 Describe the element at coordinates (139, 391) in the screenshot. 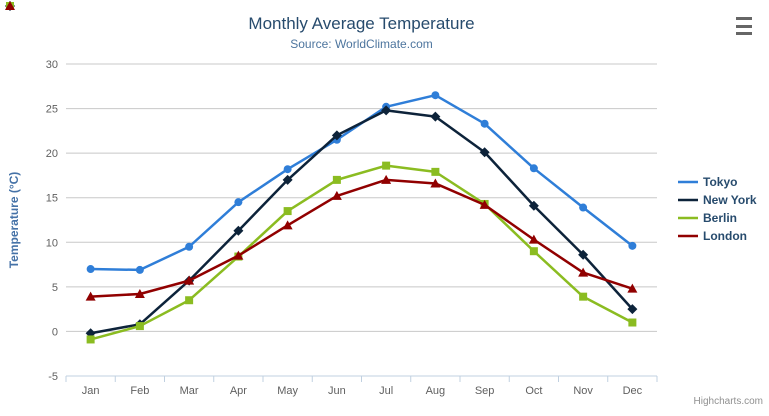

I see `x-axis-label: Feb` at that location.